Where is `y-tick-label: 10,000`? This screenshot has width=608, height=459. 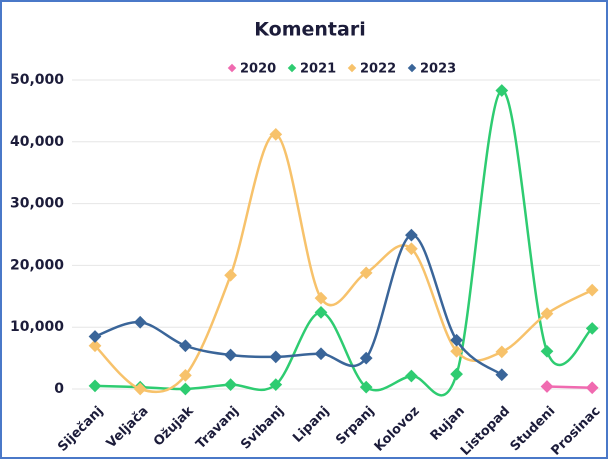 y-tick-label: 10,000 is located at coordinates (37, 327).